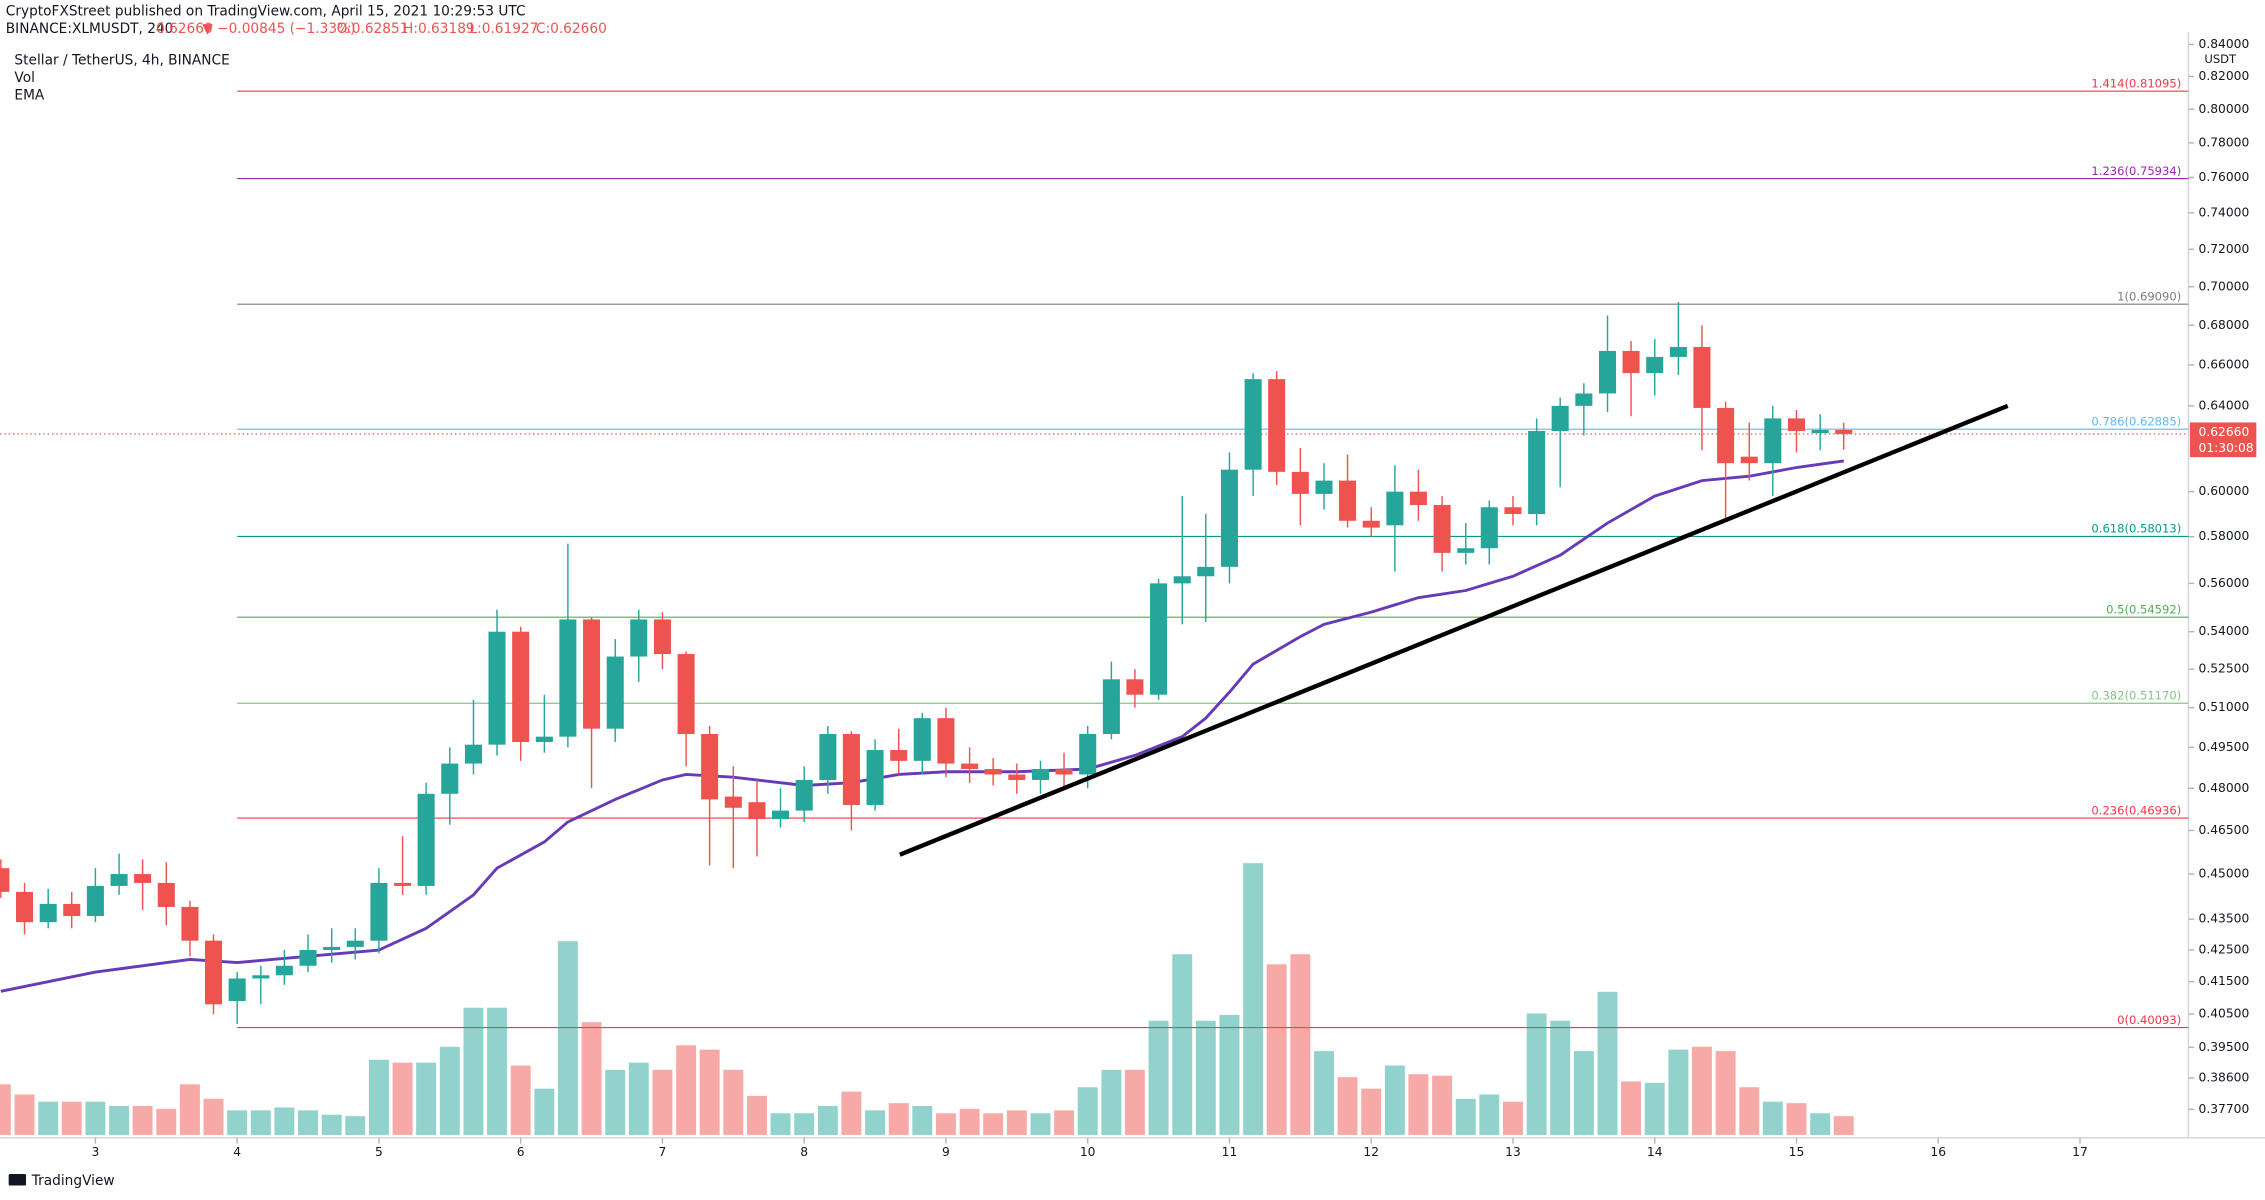 The image size is (2265, 1200). I want to click on x-tick-label: 8, so click(804, 1152).